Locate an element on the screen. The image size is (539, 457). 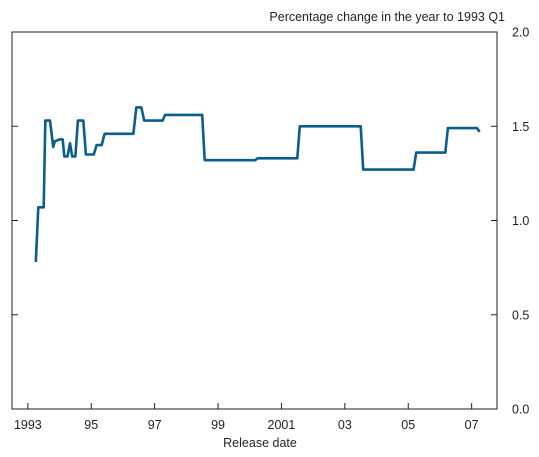
y-tick-label: 0.5 is located at coordinates (520, 315).